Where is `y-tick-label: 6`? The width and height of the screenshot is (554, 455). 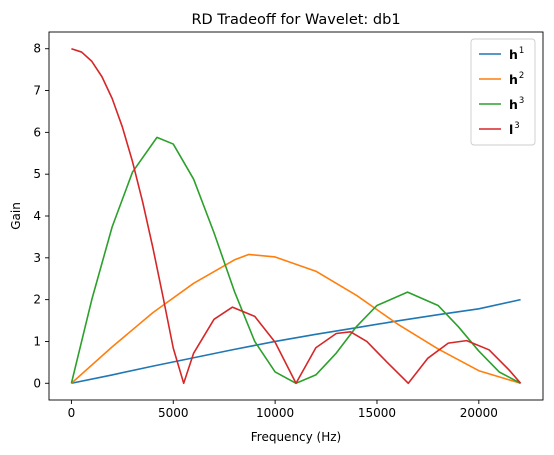
y-tick-label: 6 is located at coordinates (37, 132).